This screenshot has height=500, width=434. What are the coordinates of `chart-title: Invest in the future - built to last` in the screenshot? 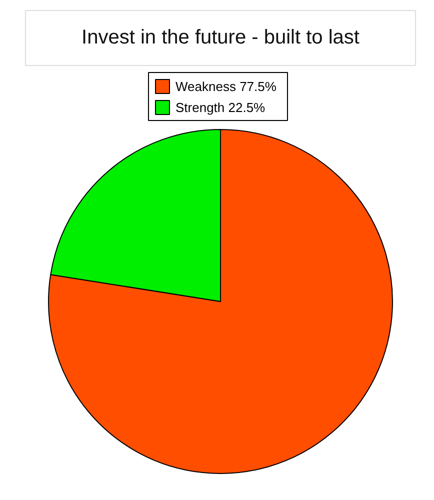 It's located at (221, 37).